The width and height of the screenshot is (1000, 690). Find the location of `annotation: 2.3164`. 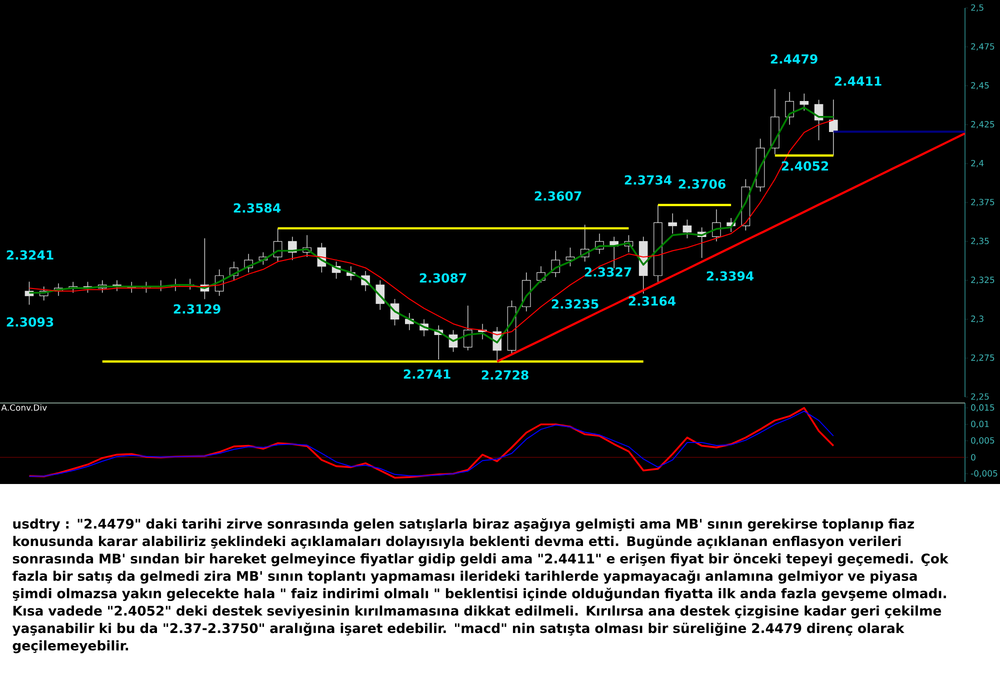

annotation: 2.3164 is located at coordinates (652, 301).